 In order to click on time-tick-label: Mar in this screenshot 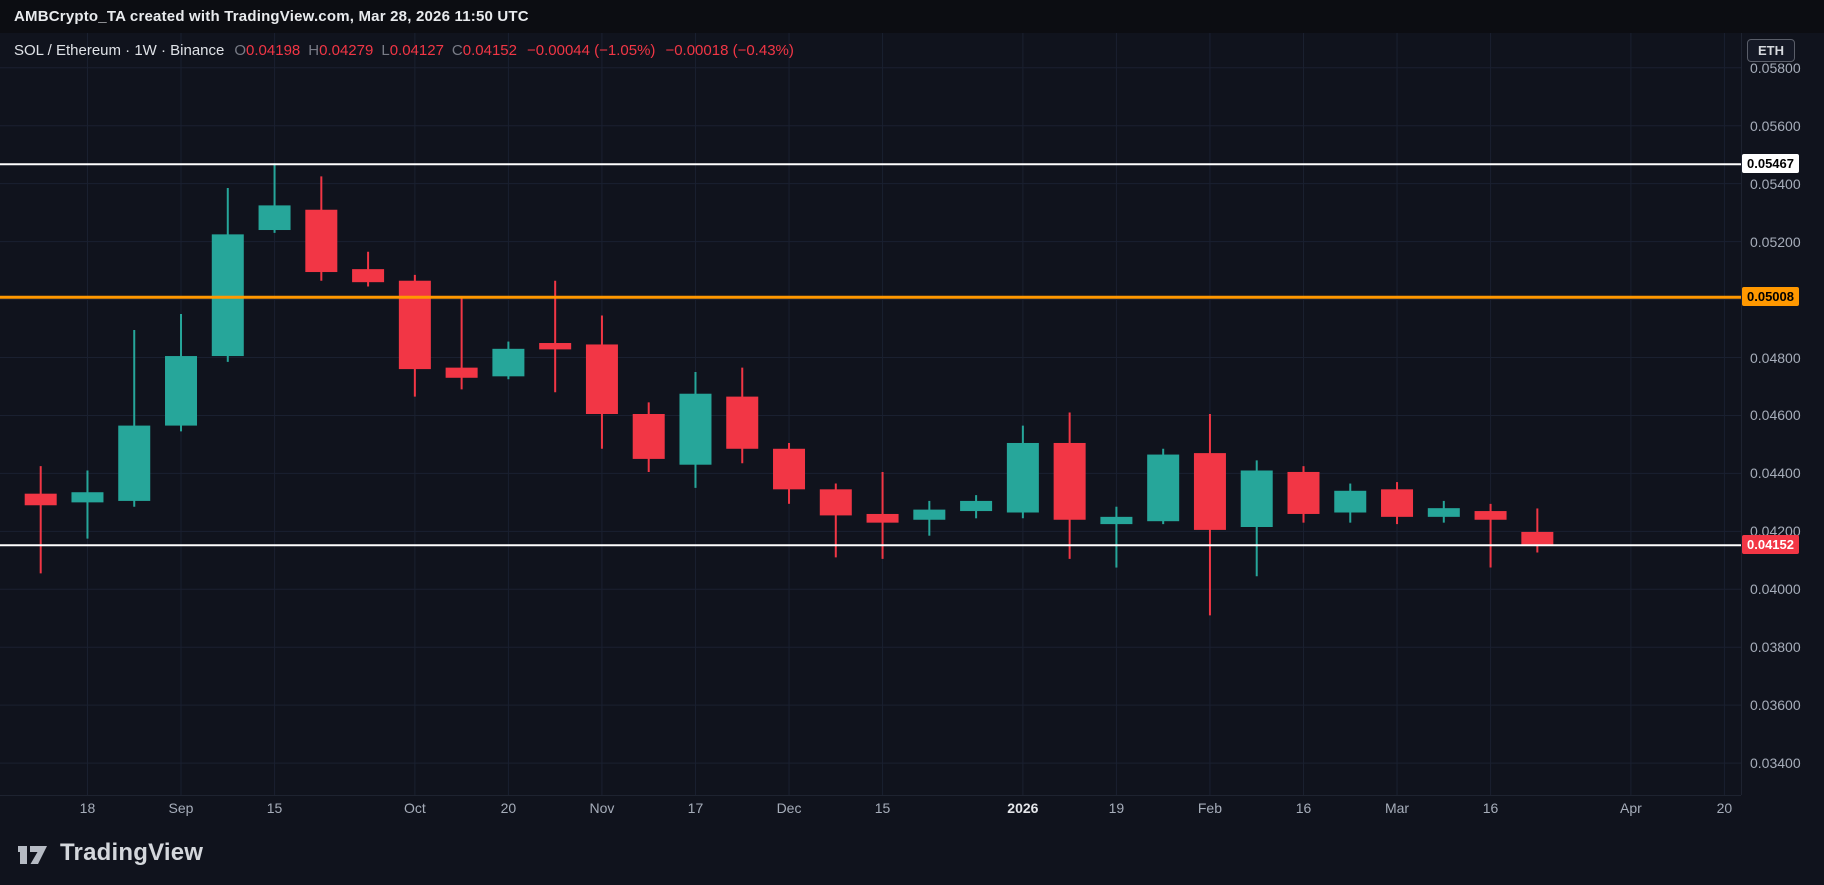, I will do `click(1397, 808)`.